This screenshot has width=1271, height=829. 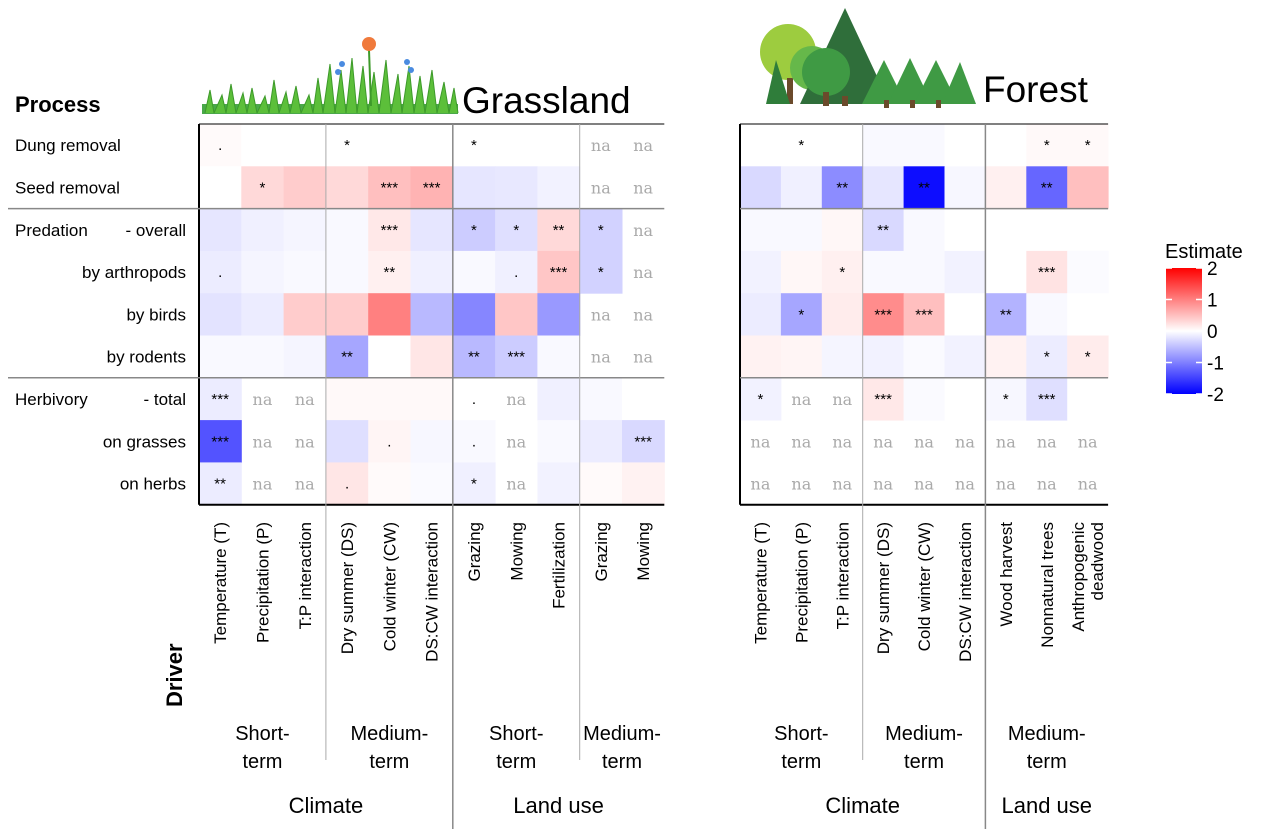 What do you see at coordinates (58, 104) in the screenshot?
I see `y-axis-title: Process` at bounding box center [58, 104].